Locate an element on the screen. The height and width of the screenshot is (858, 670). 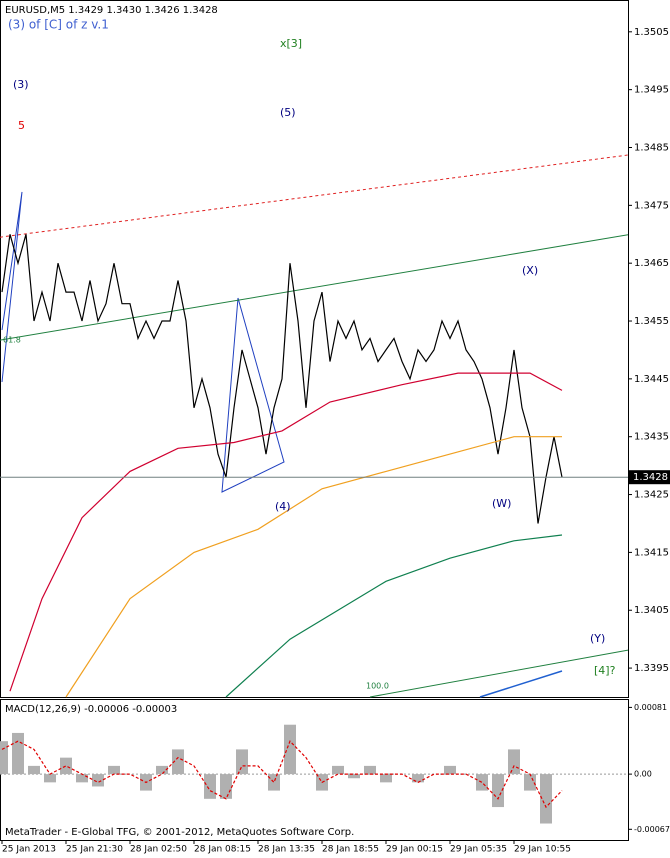
x-tick-label: 28 Jan 18:55 is located at coordinates (350, 850).